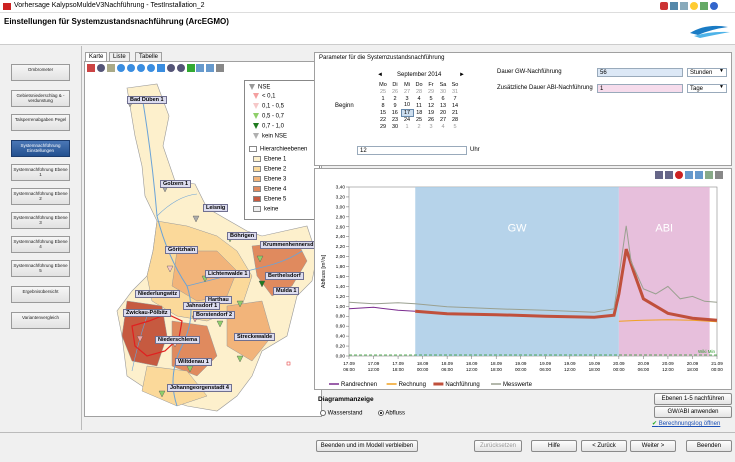 The image size is (735, 462). Describe the element at coordinates (443, 98) in the screenshot. I see `calendar-day: 6` at that location.